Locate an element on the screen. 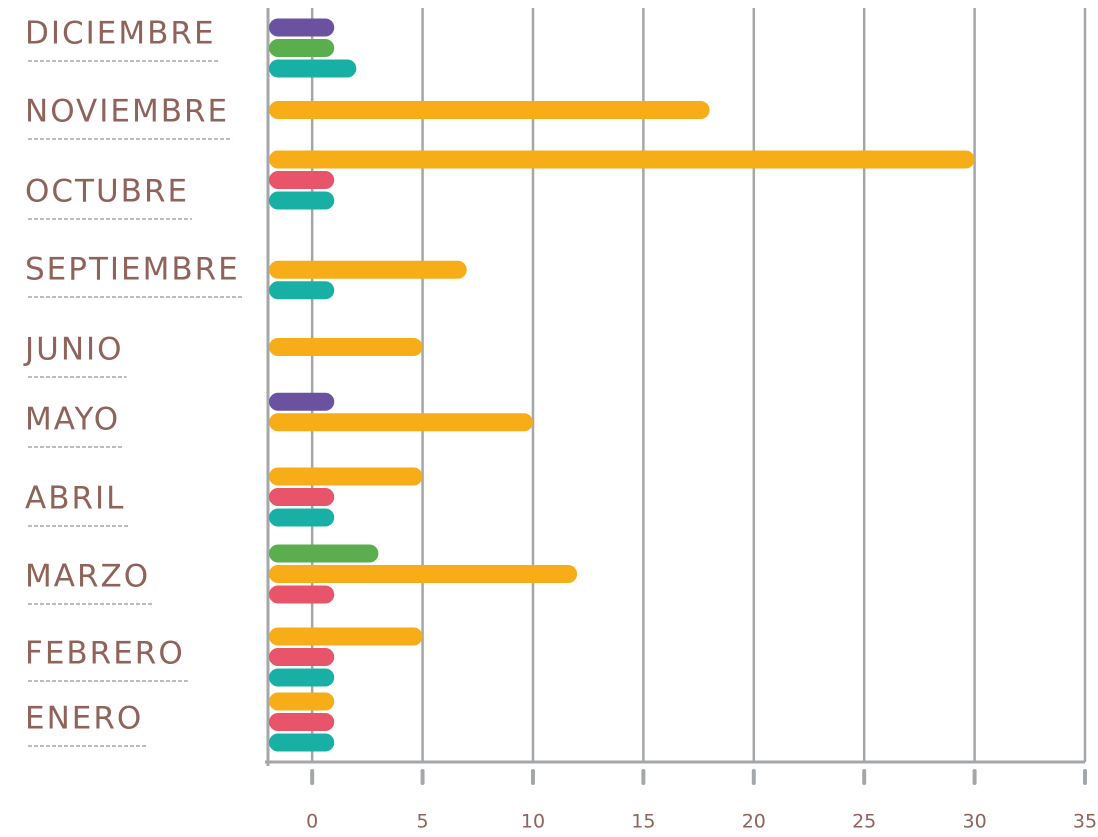 The width and height of the screenshot is (1098, 837). category-label: MAYO is located at coordinates (72, 420).